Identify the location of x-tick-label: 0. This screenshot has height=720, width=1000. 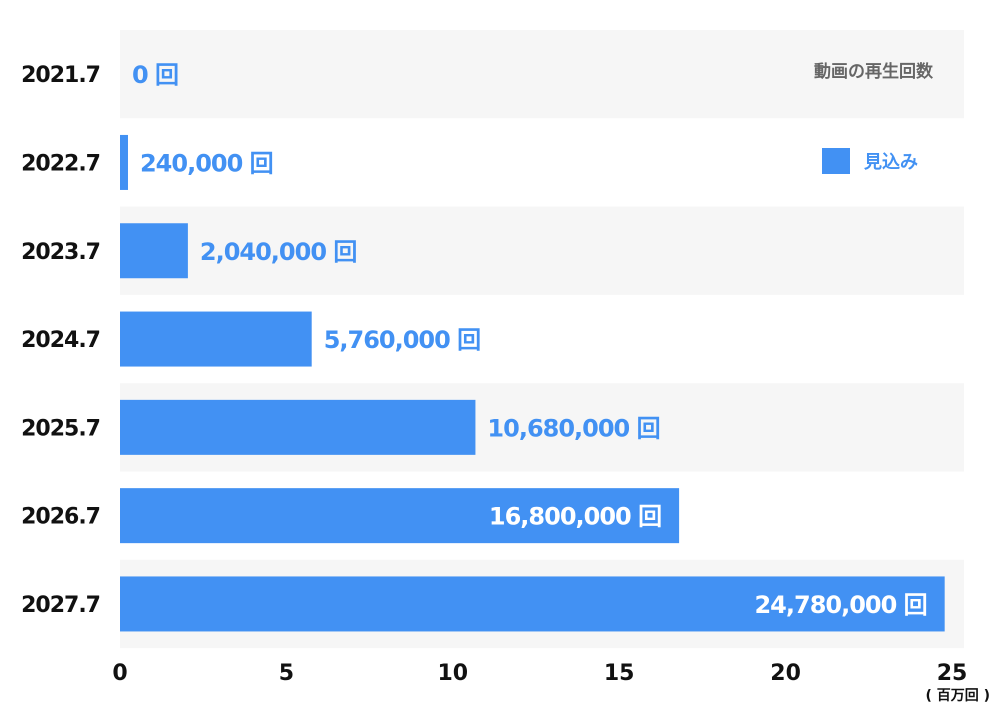
(119, 673).